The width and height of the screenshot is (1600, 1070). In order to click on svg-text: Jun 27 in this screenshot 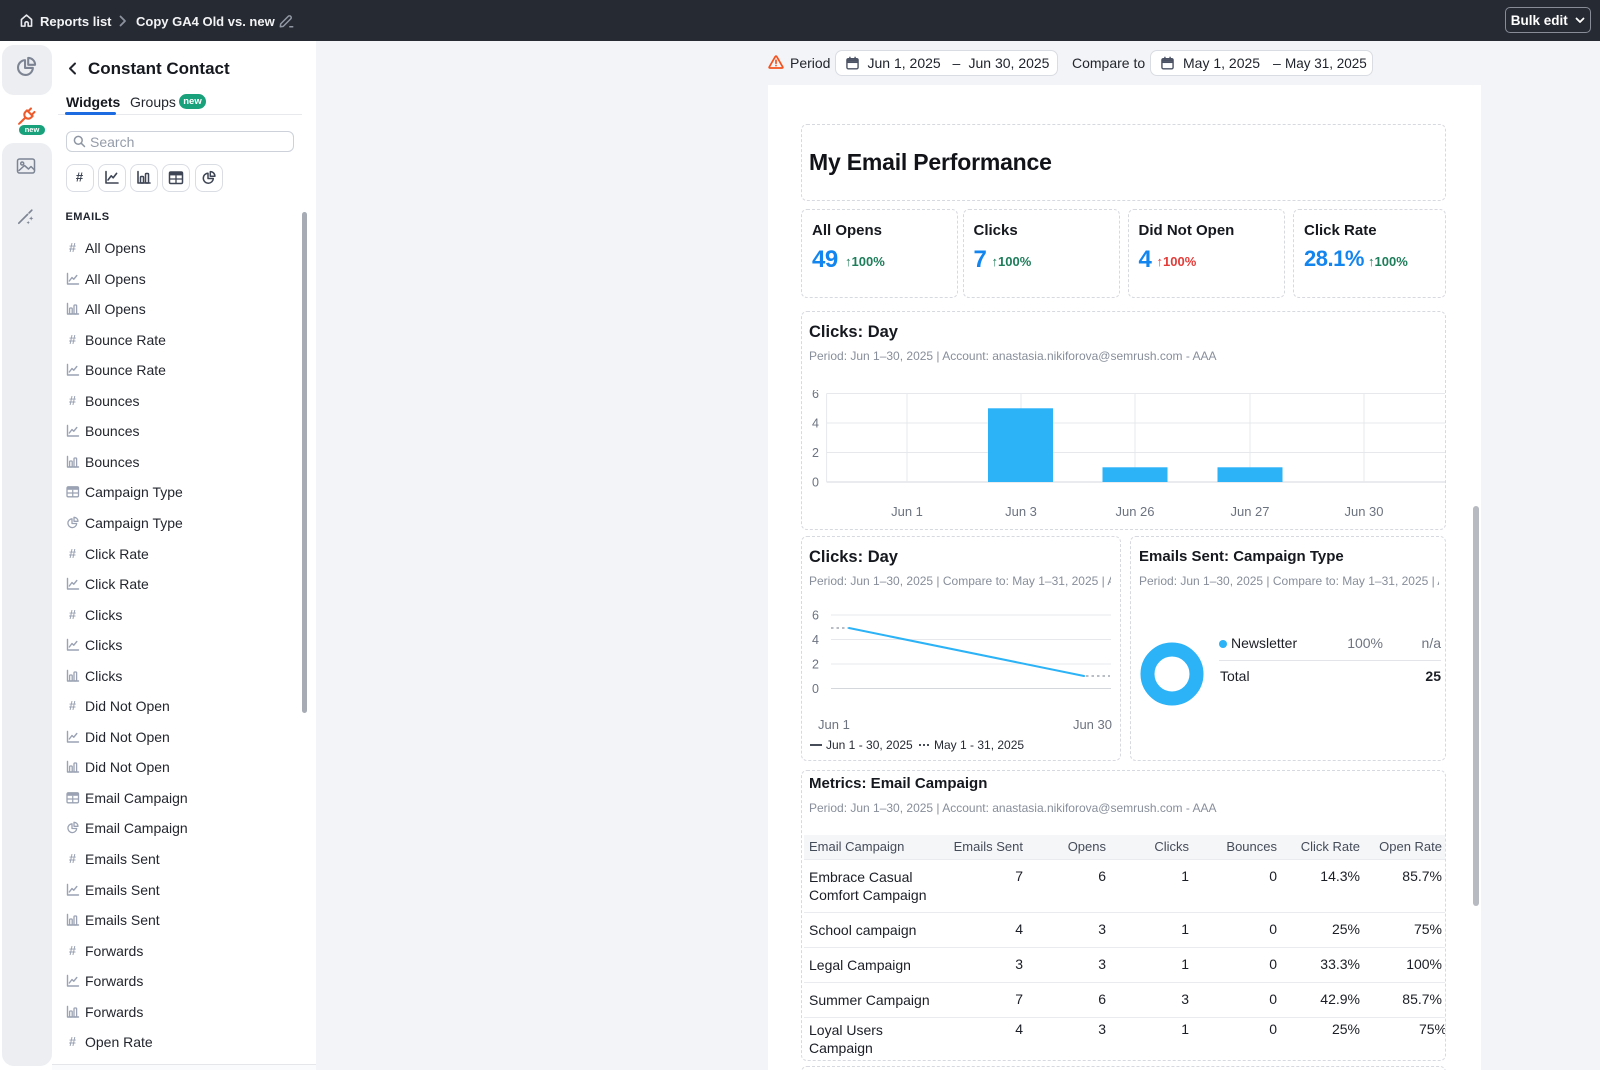, I will do `click(1249, 511)`.